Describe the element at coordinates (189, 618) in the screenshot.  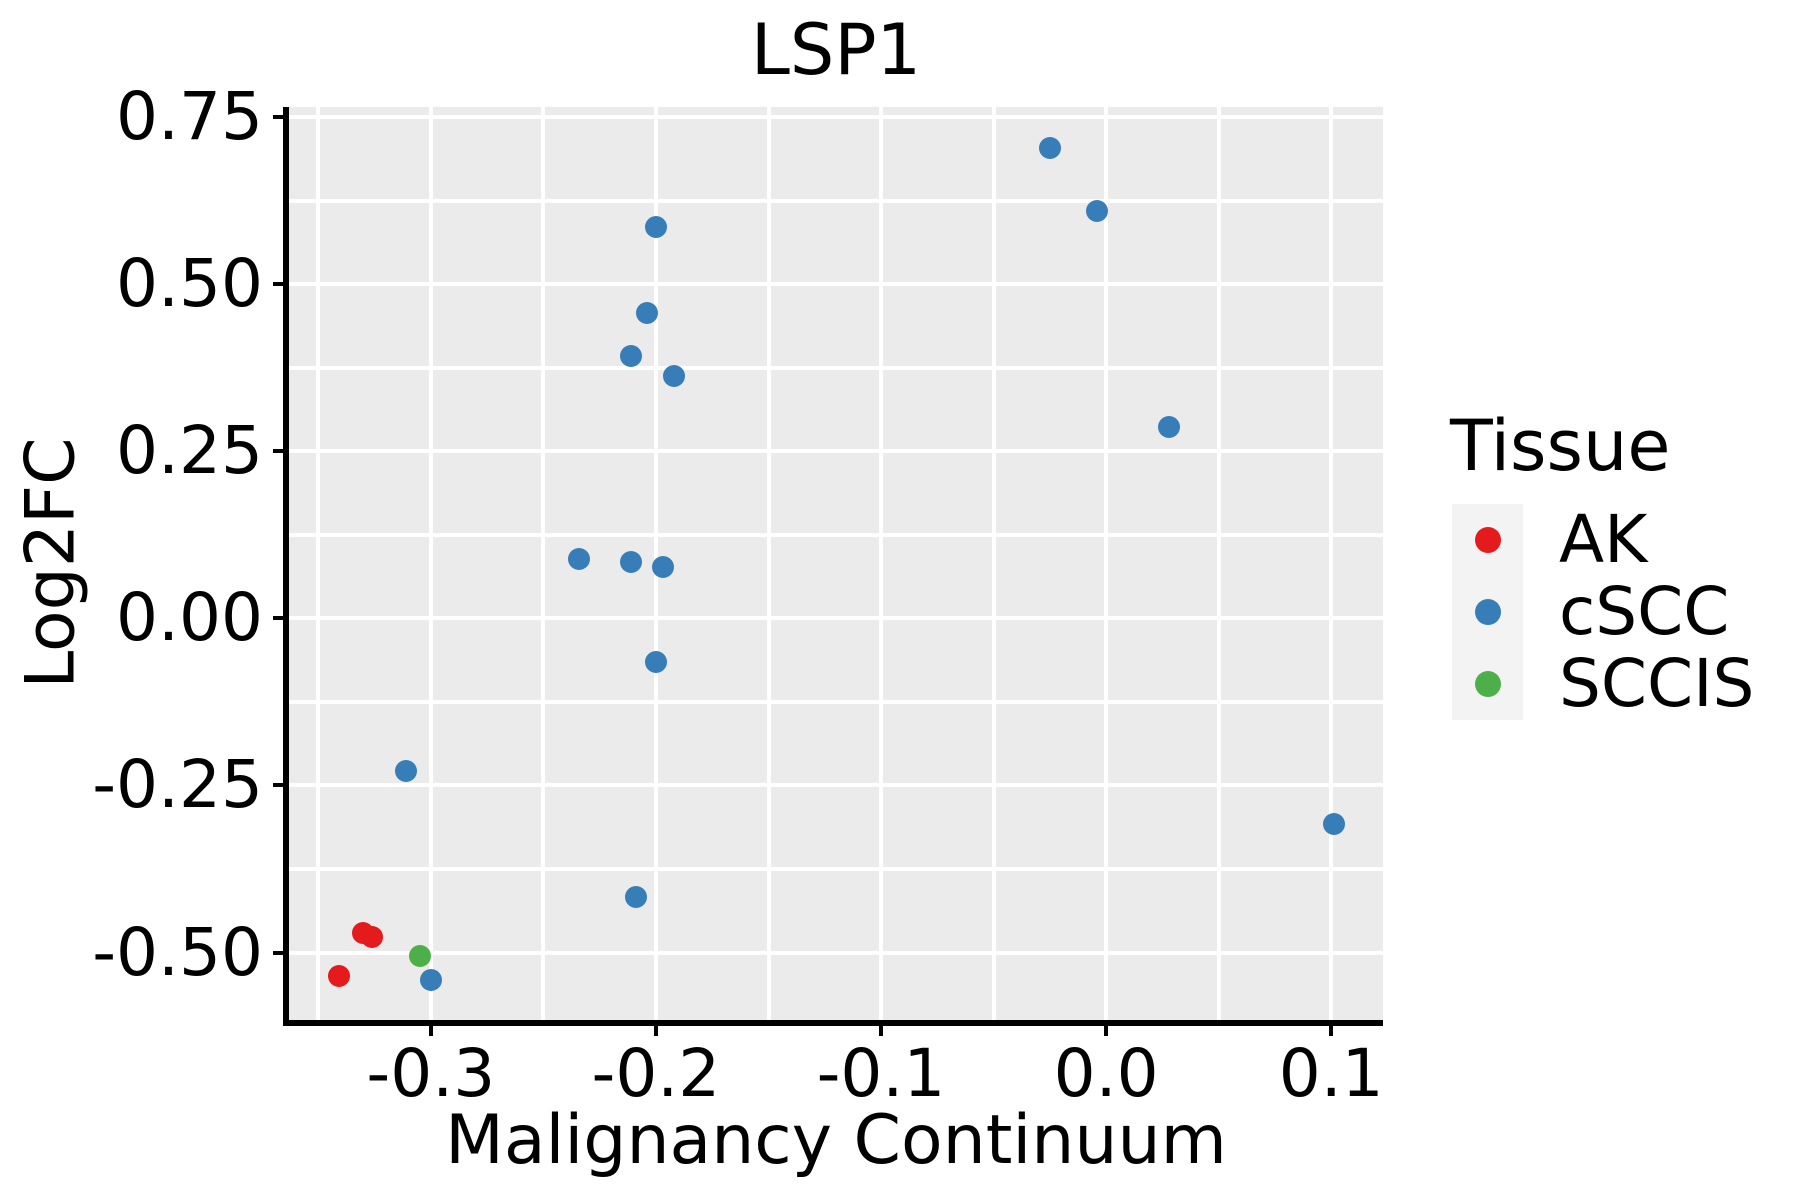
I see `y-tick-label: 0.00` at that location.